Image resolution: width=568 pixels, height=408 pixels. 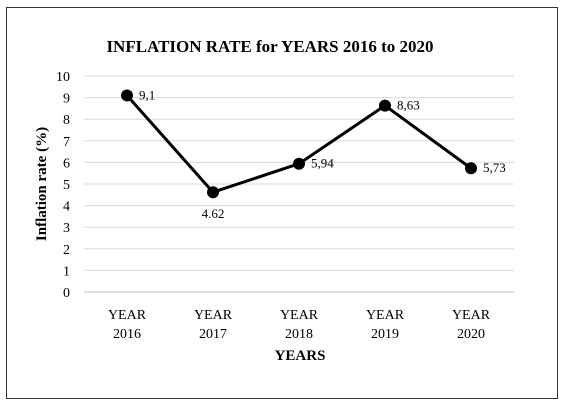 I want to click on x-category-year: 2019, so click(x=385, y=334).